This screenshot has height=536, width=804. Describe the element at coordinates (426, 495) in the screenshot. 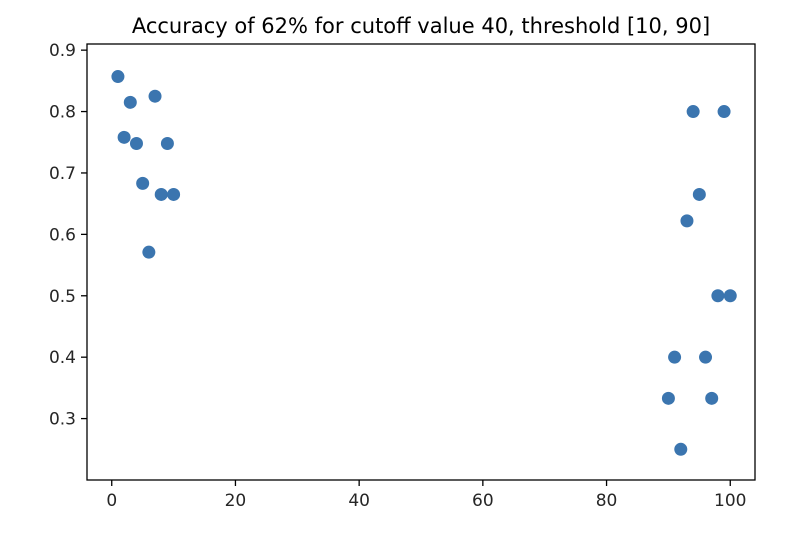

I see `x-axis: 0 20 40 60 80 100` at that location.